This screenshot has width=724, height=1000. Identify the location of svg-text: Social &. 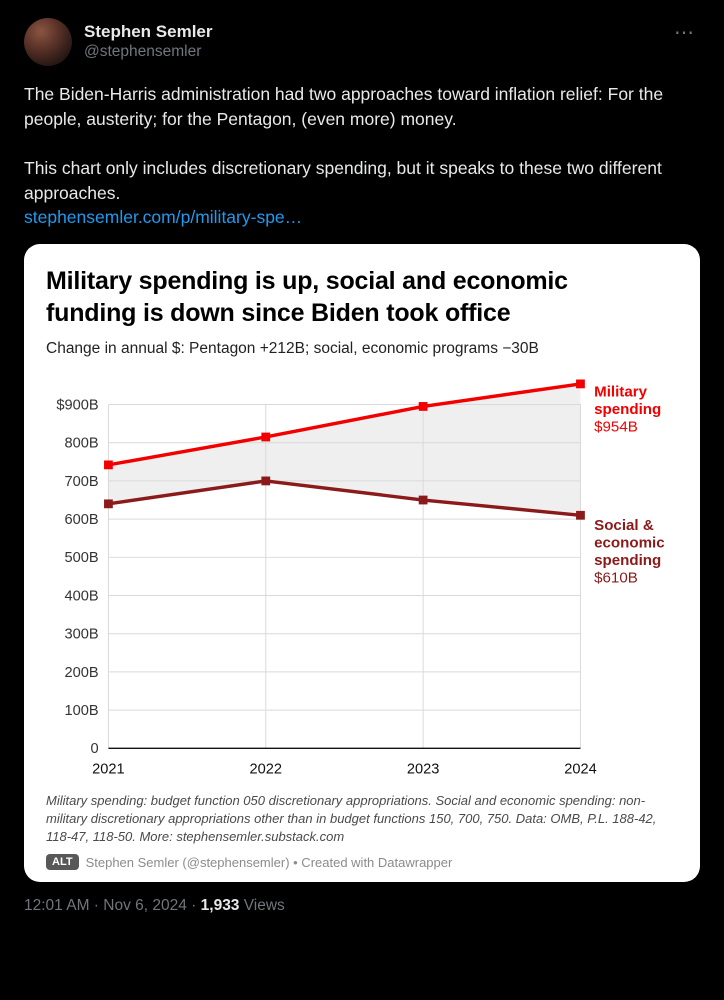
(624, 525).